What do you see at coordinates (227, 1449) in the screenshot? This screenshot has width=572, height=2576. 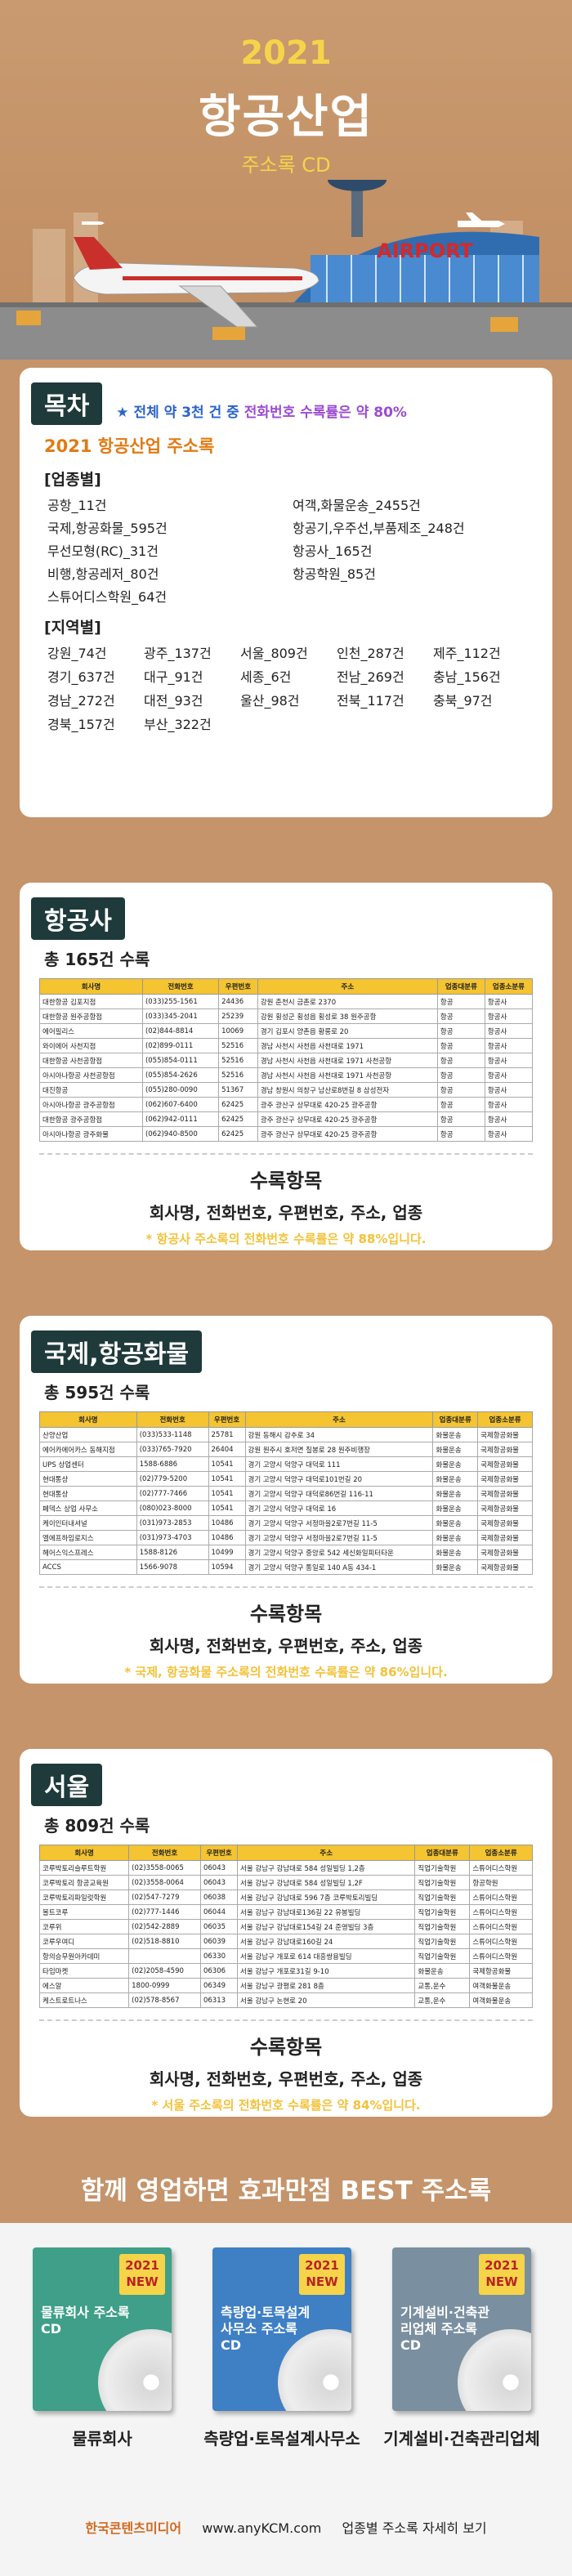 I see `table-cell: 26404` at bounding box center [227, 1449].